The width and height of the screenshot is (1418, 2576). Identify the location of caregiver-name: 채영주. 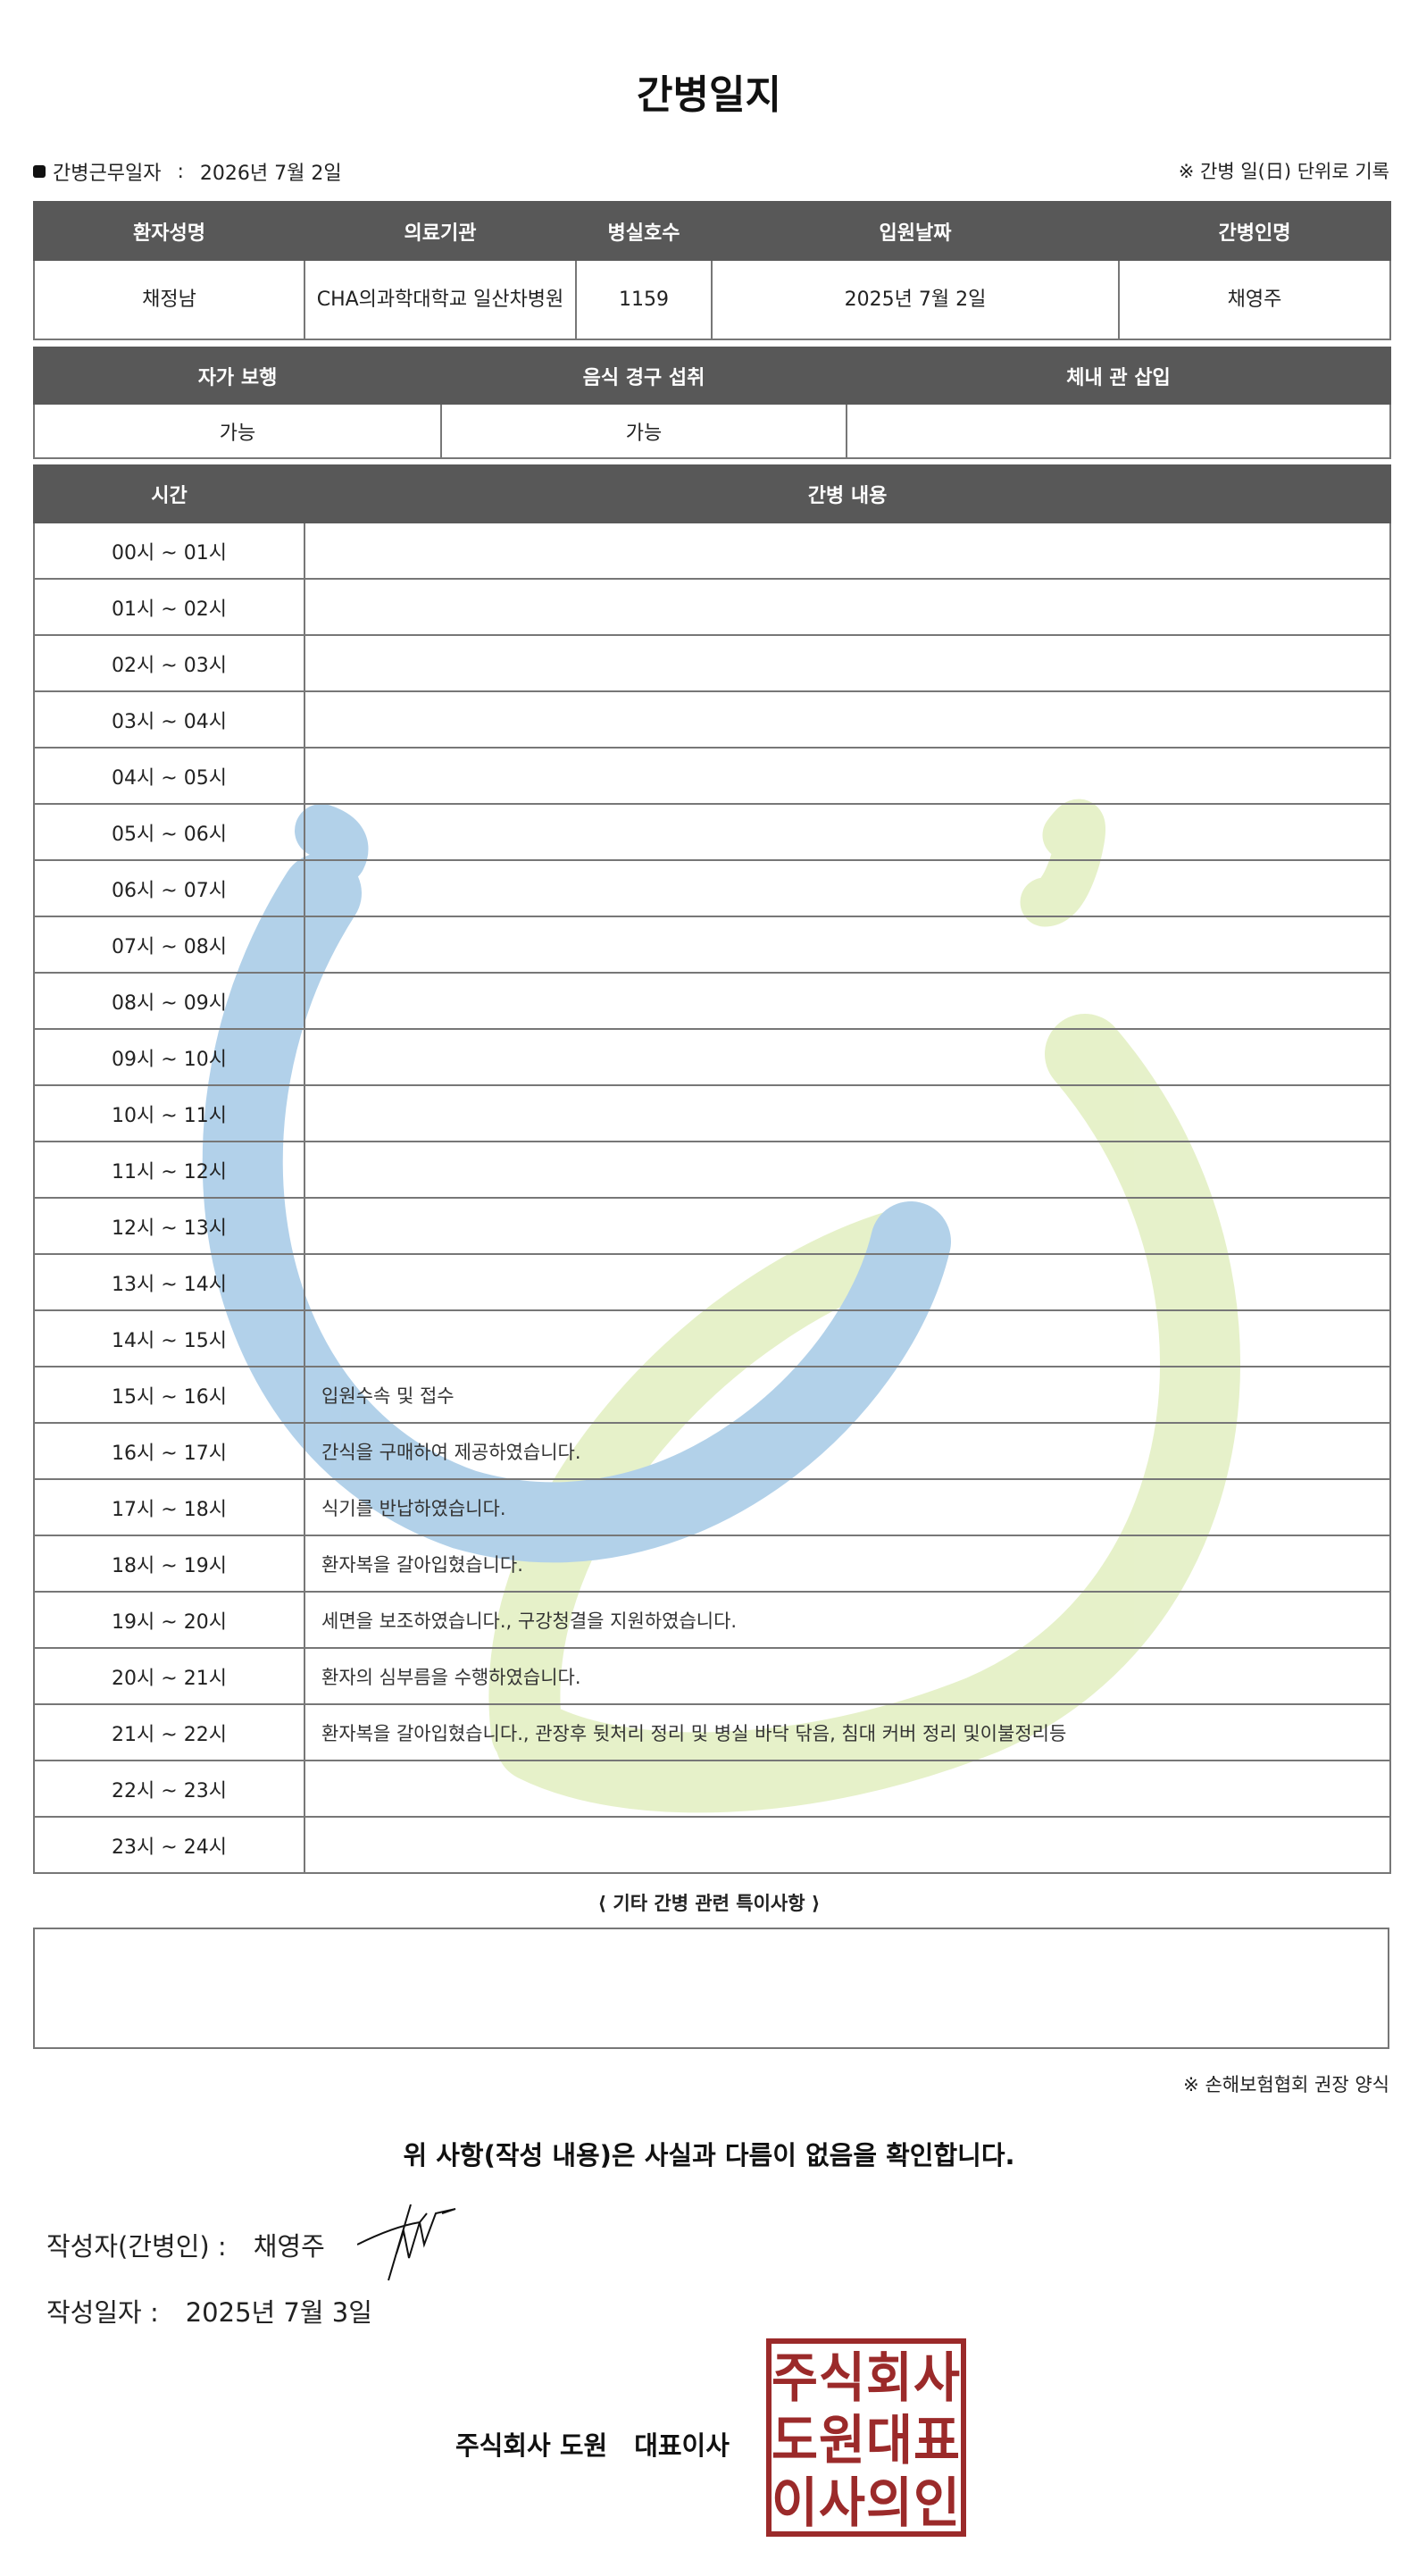
(1254, 300).